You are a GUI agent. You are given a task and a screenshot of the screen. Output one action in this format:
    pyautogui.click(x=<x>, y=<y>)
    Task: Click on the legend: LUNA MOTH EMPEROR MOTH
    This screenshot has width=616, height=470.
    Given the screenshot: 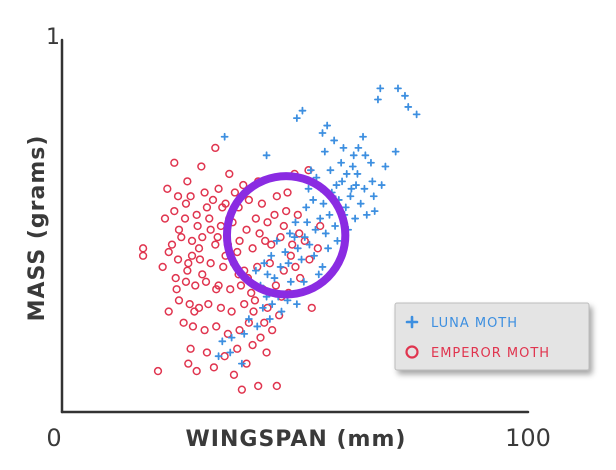 What is the action you would take?
    pyautogui.click(x=492, y=336)
    